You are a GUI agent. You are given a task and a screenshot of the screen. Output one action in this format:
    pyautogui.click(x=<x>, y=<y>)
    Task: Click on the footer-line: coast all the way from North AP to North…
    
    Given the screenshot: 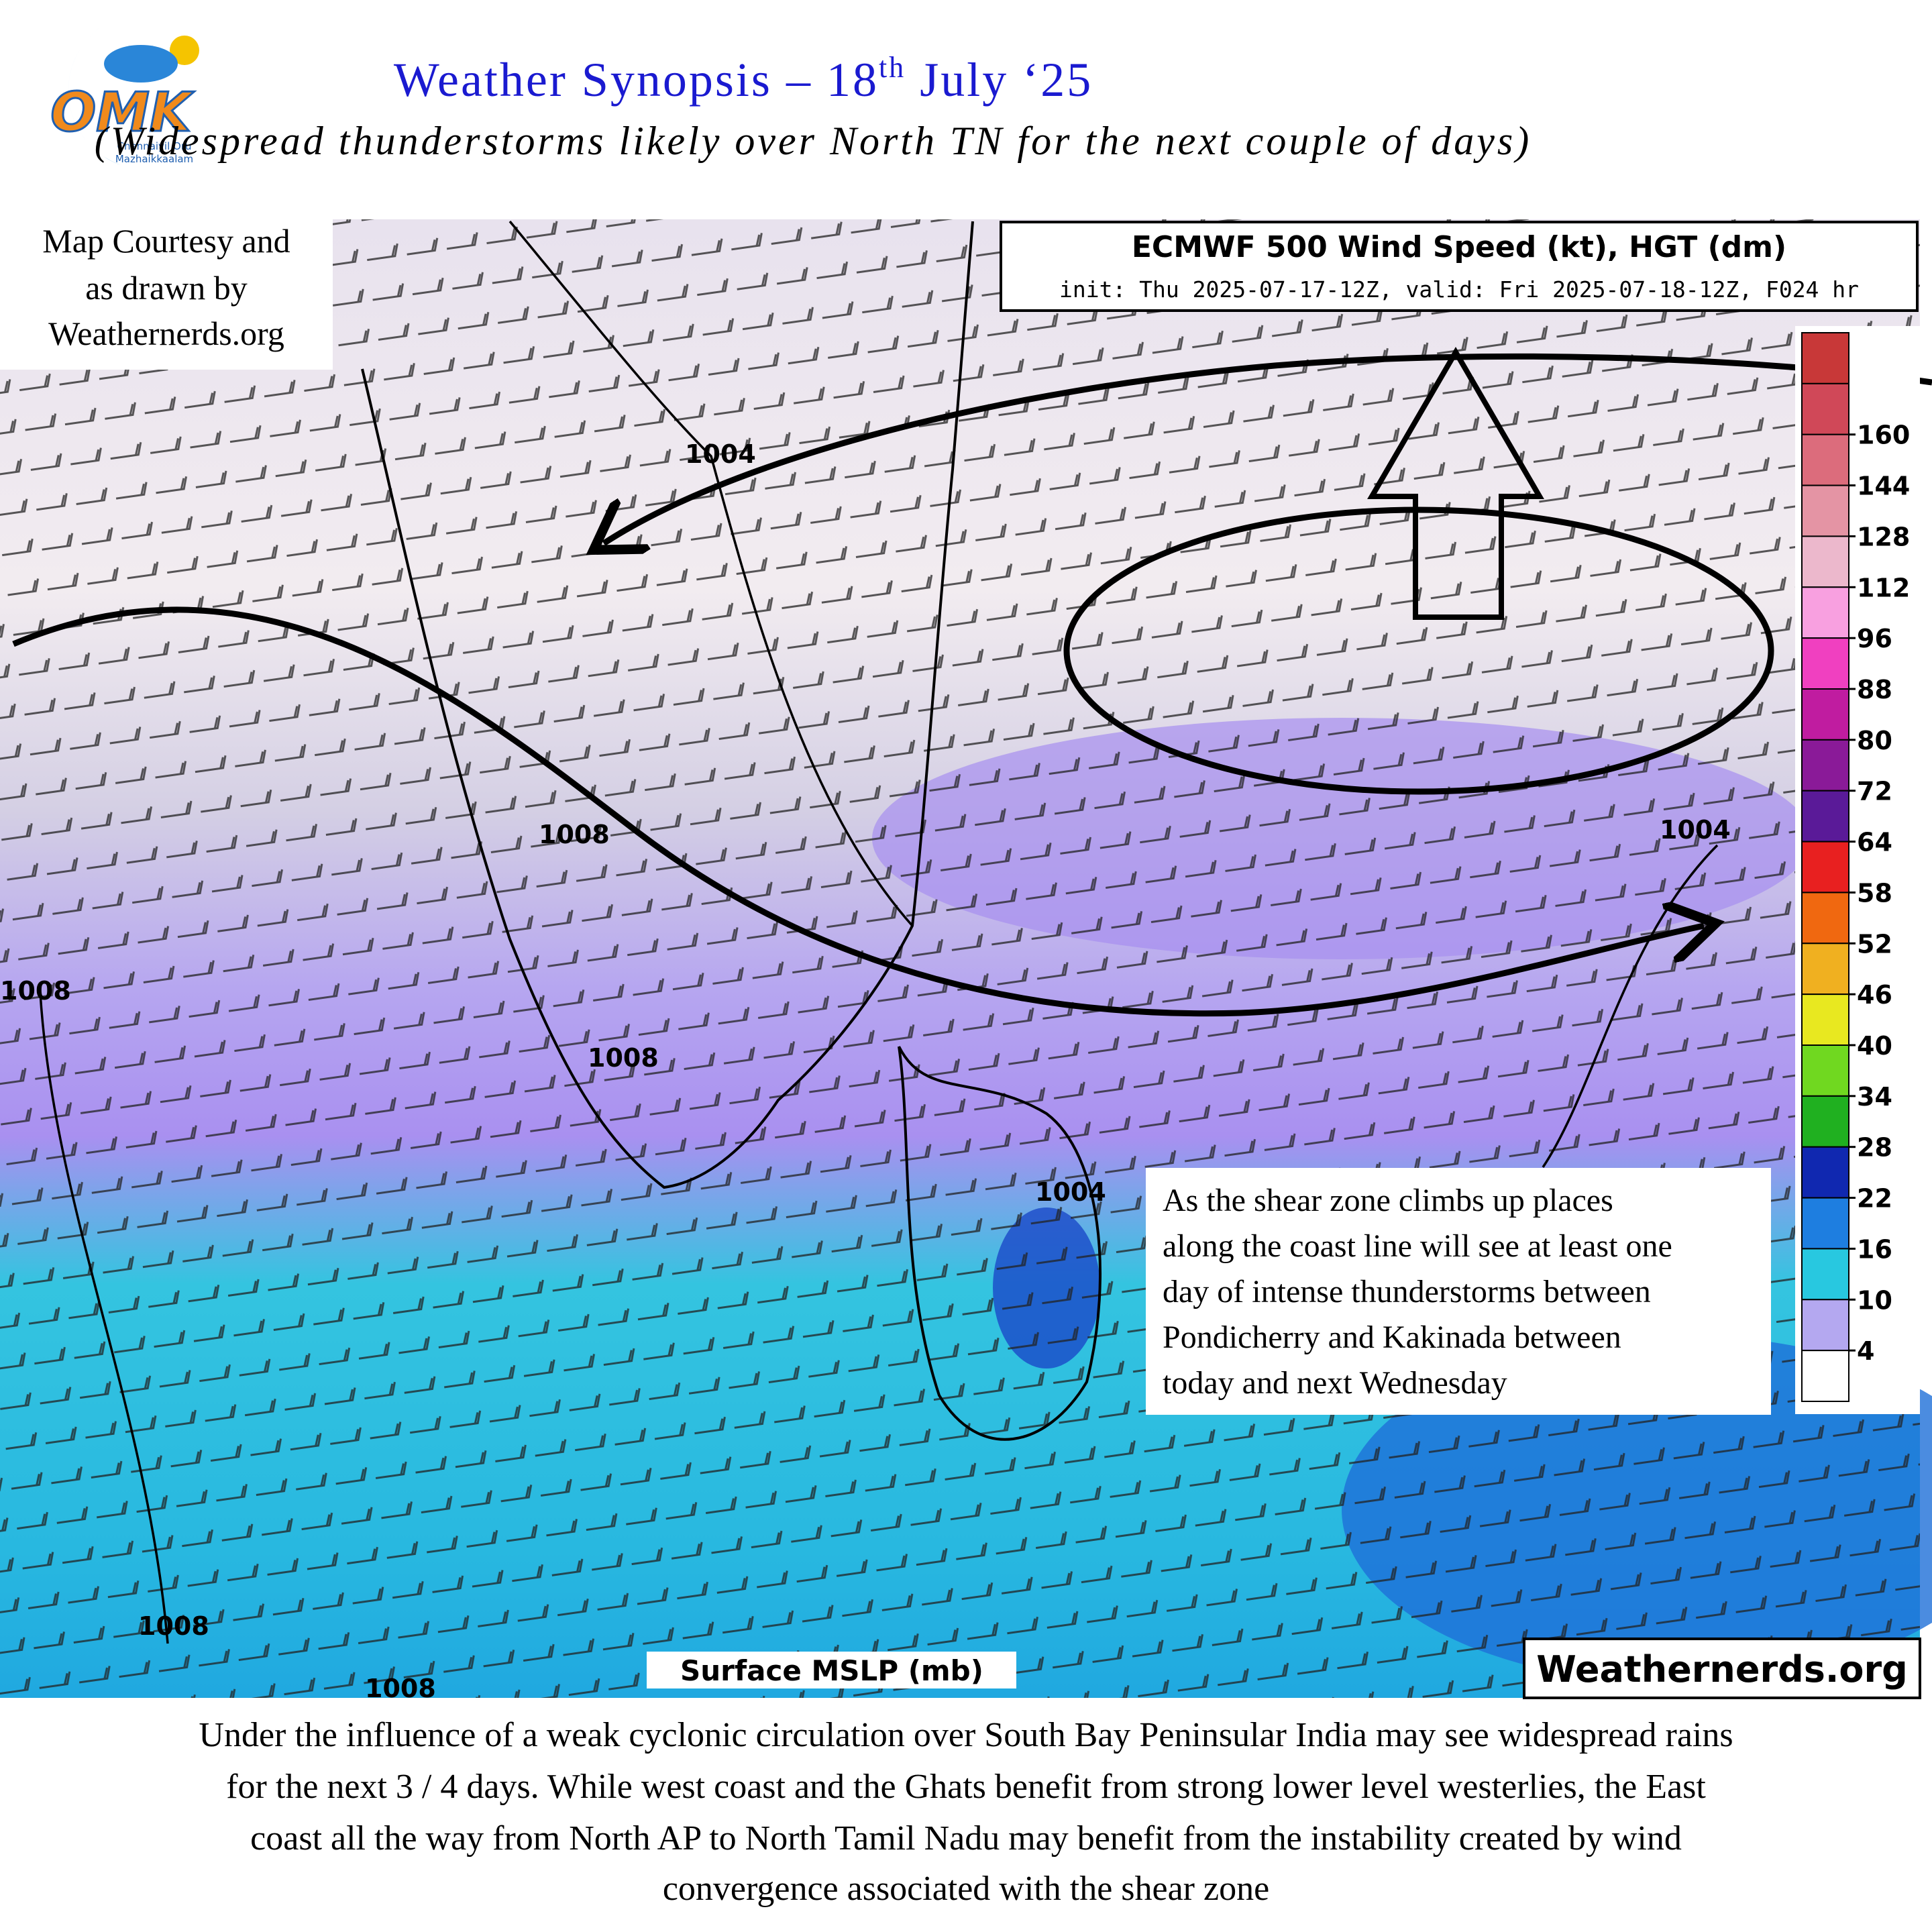 What is the action you would take?
    pyautogui.click(x=966, y=1838)
    